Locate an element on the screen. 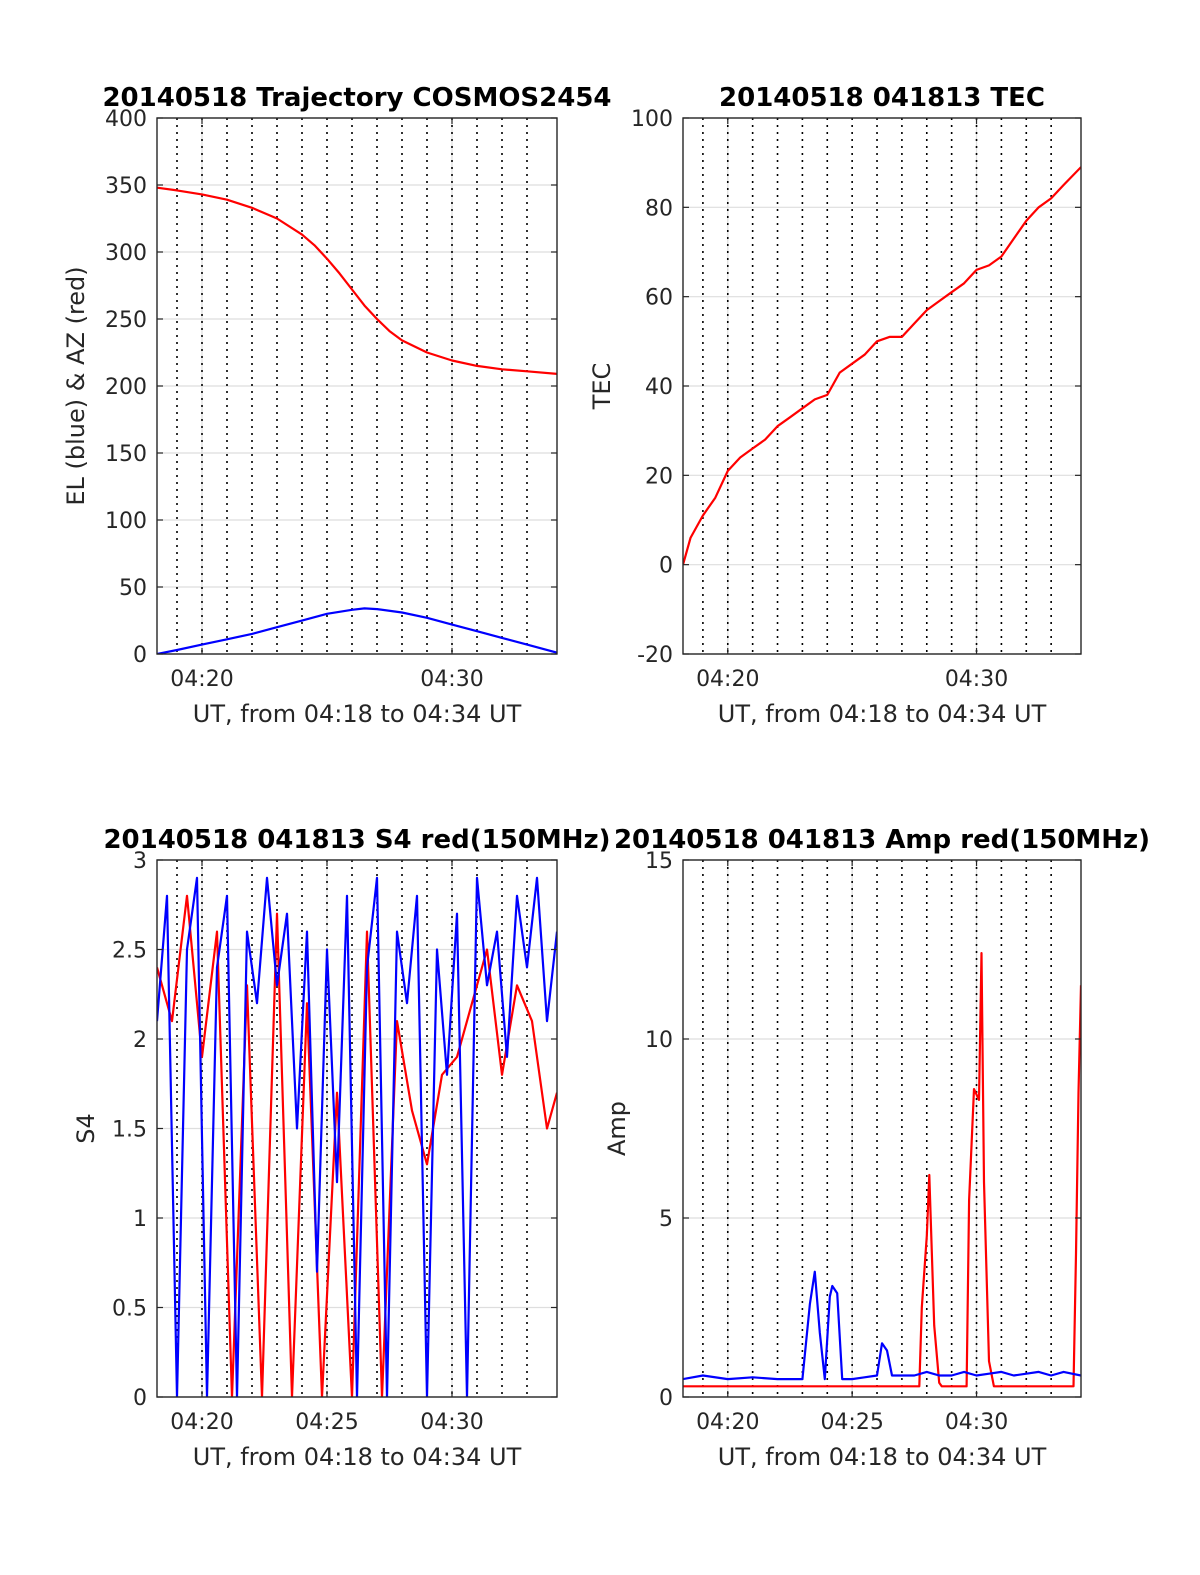 The image size is (1200, 1575). chart-title: 20140518 041813 TEC is located at coordinates (882, 98).